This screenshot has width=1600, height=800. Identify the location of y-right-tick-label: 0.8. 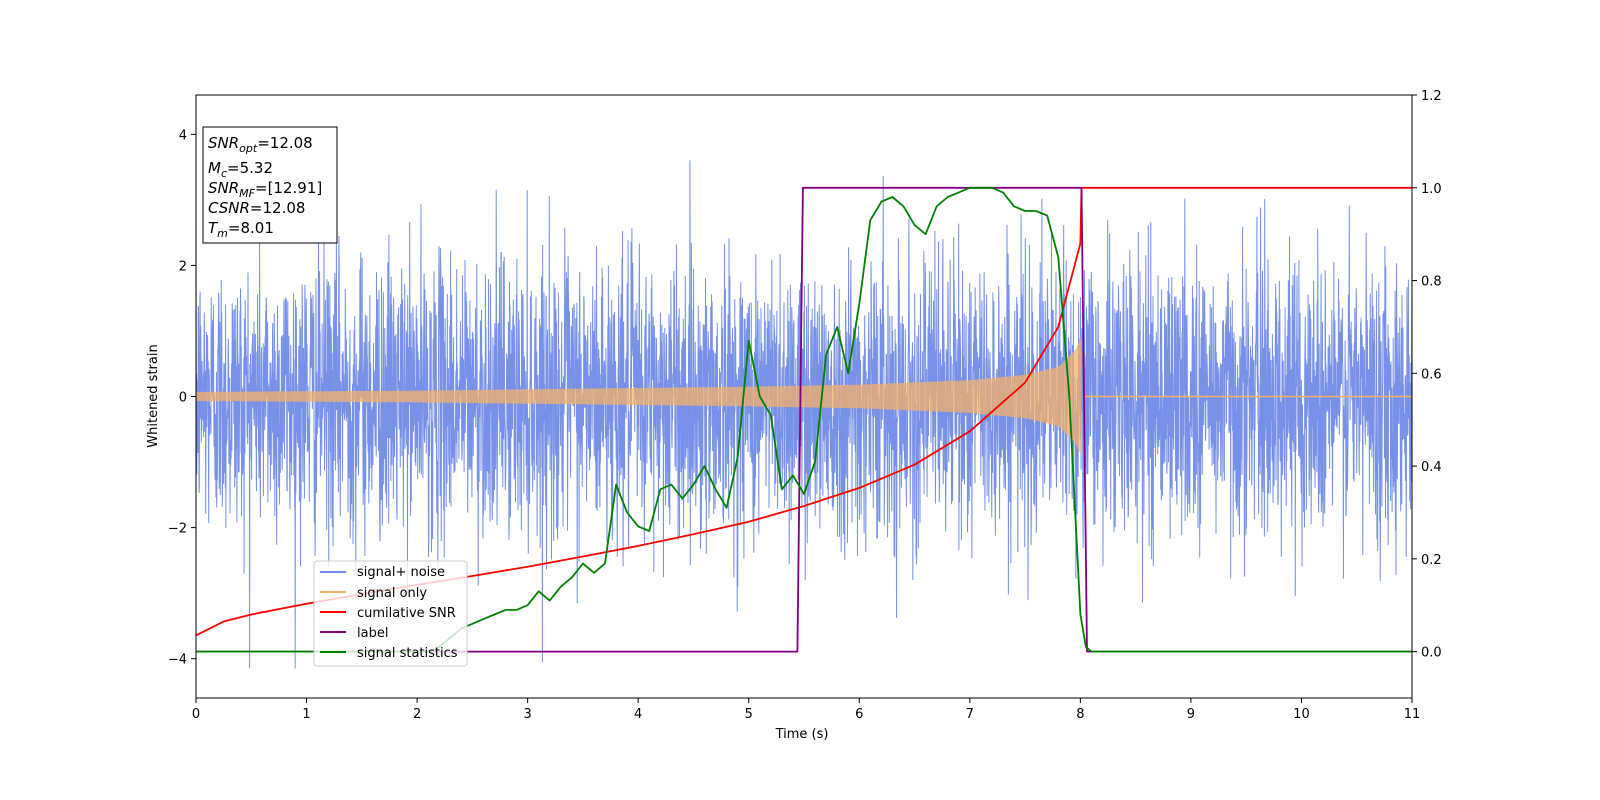
(1431, 282).